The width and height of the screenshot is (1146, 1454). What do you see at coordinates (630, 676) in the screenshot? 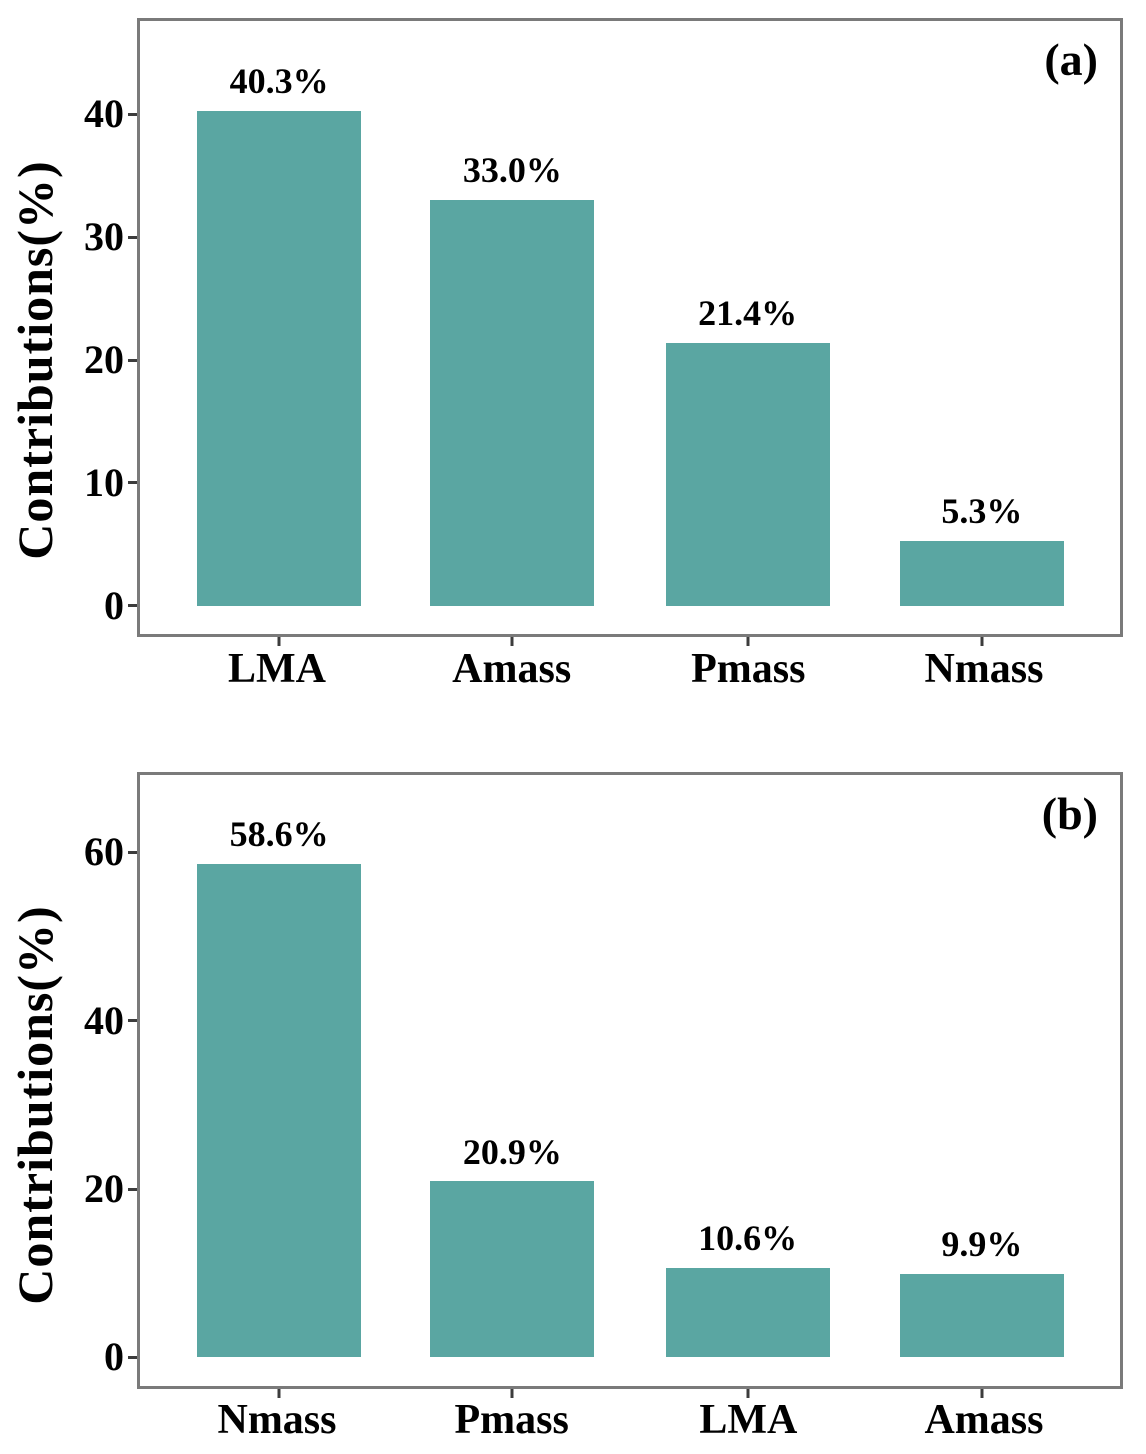
I see `x-axis-labels: LMA Amass Pmass Nmass` at bounding box center [630, 676].